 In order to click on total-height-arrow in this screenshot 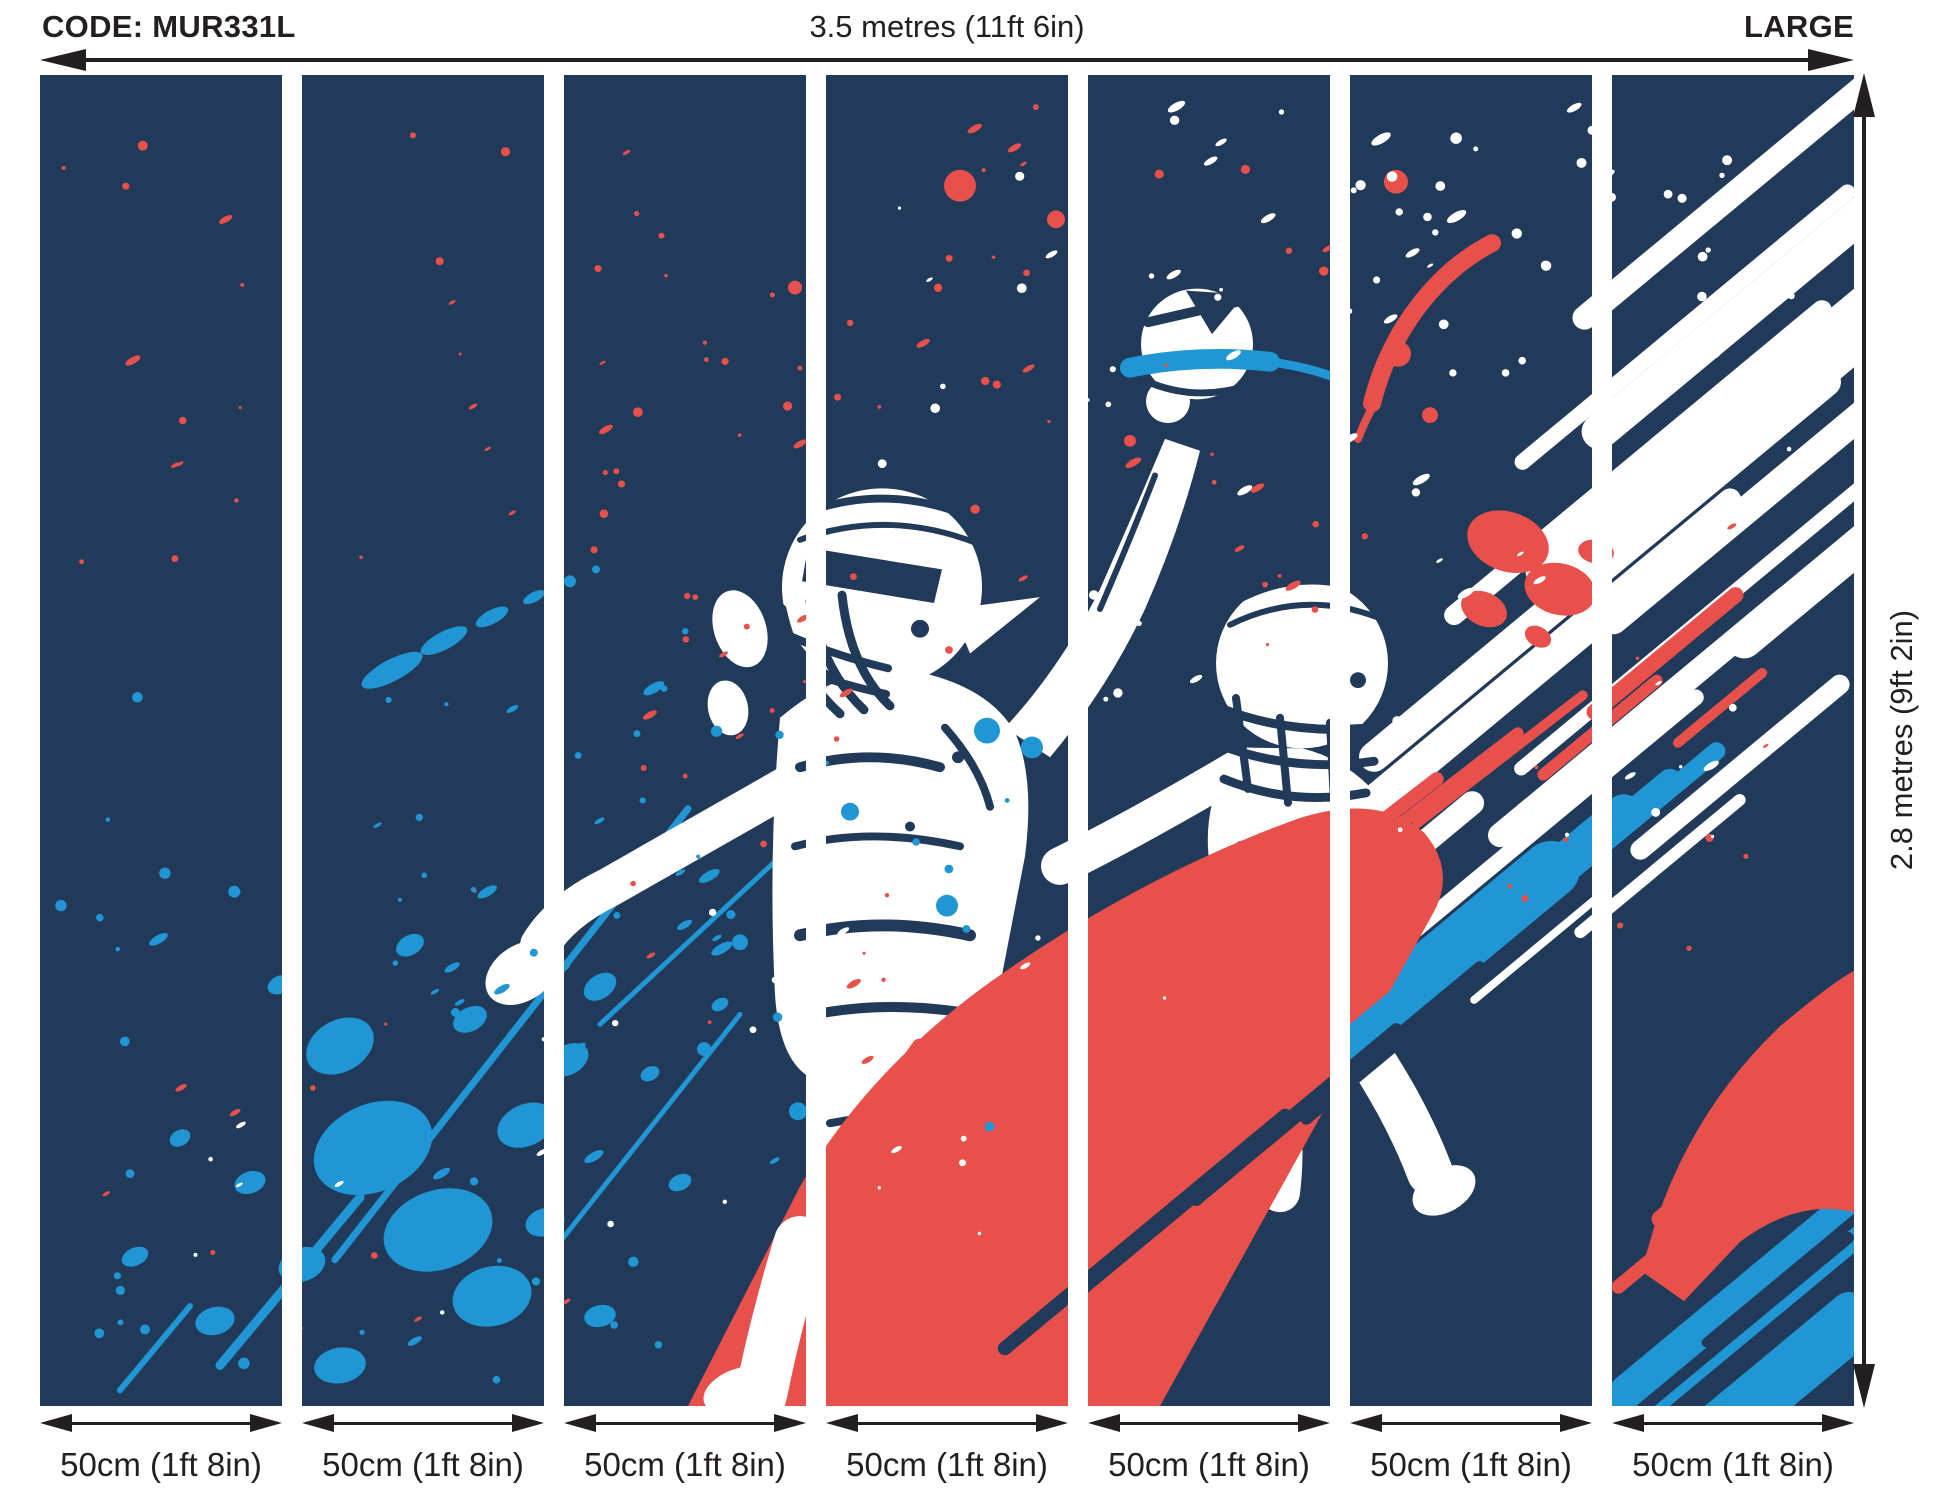, I will do `click(1864, 740)`.